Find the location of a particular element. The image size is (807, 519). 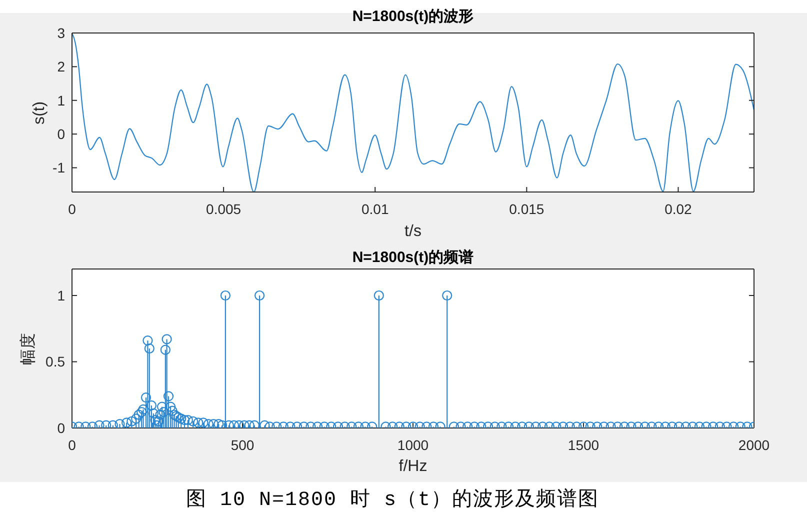

x-tick-label: 0.02 is located at coordinates (678, 208).